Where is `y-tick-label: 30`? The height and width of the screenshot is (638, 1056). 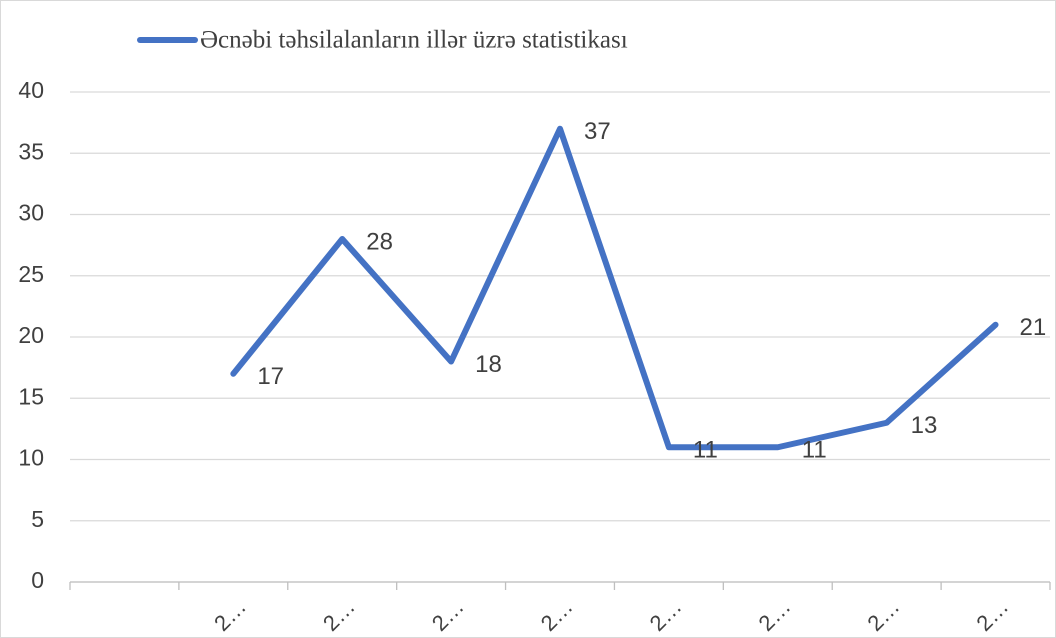
y-tick-label: 30 is located at coordinates (31, 213).